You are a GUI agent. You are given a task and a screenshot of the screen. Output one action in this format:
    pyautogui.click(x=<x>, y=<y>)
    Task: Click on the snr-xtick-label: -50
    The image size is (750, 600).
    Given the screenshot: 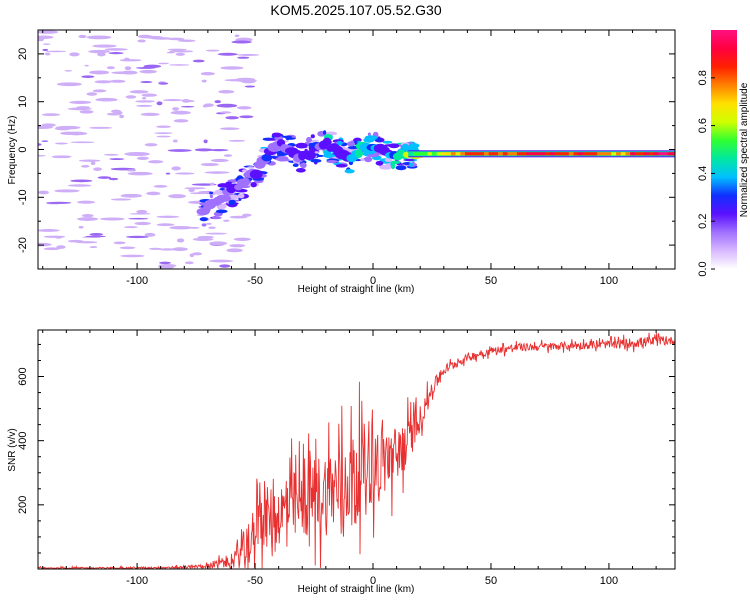 What is the action you would take?
    pyautogui.click(x=255, y=581)
    